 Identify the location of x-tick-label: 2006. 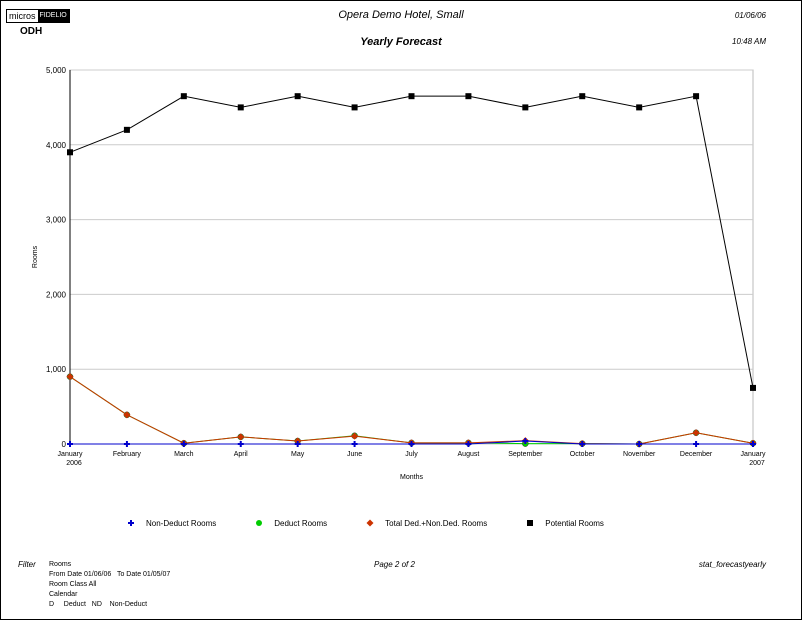
(74, 463).